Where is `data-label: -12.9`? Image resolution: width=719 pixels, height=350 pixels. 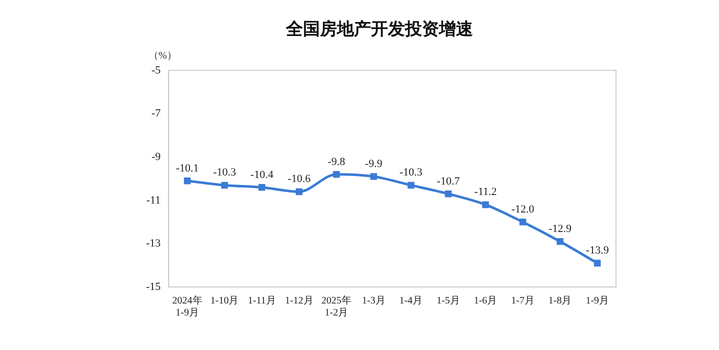 data-label: -12.9 is located at coordinates (560, 228).